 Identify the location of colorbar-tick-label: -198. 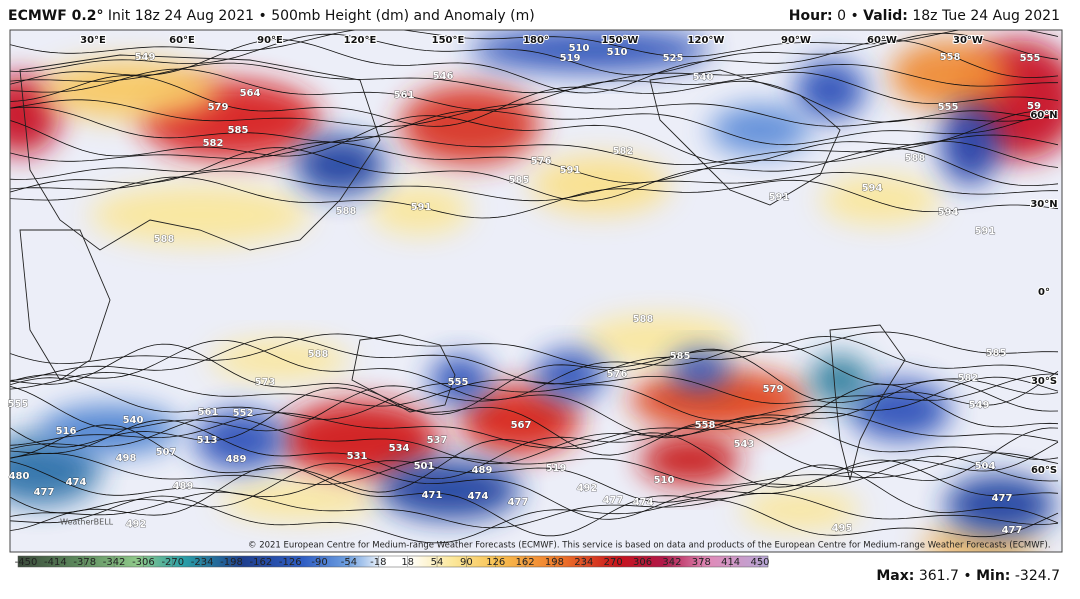
(231, 562).